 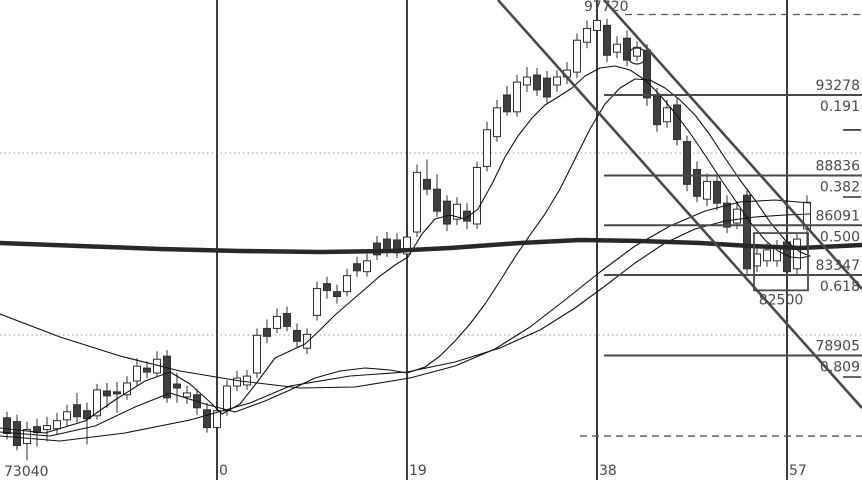 I want to click on swing-low-price-label: 73040, so click(x=26, y=472).